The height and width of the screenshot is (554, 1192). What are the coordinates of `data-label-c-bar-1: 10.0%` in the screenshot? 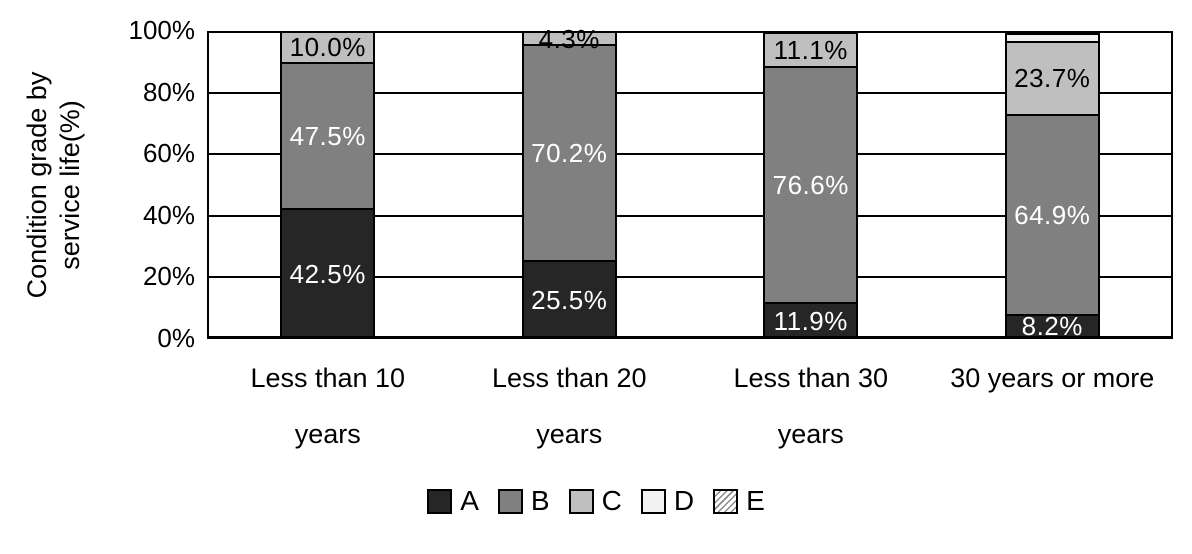 It's located at (327, 47).